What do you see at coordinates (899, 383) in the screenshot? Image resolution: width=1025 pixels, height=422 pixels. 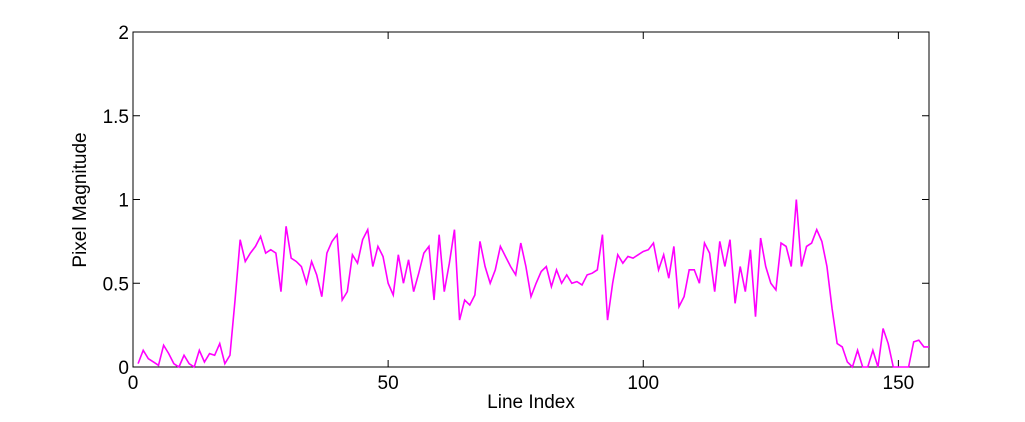 I see `x-tick-label: 150` at bounding box center [899, 383].